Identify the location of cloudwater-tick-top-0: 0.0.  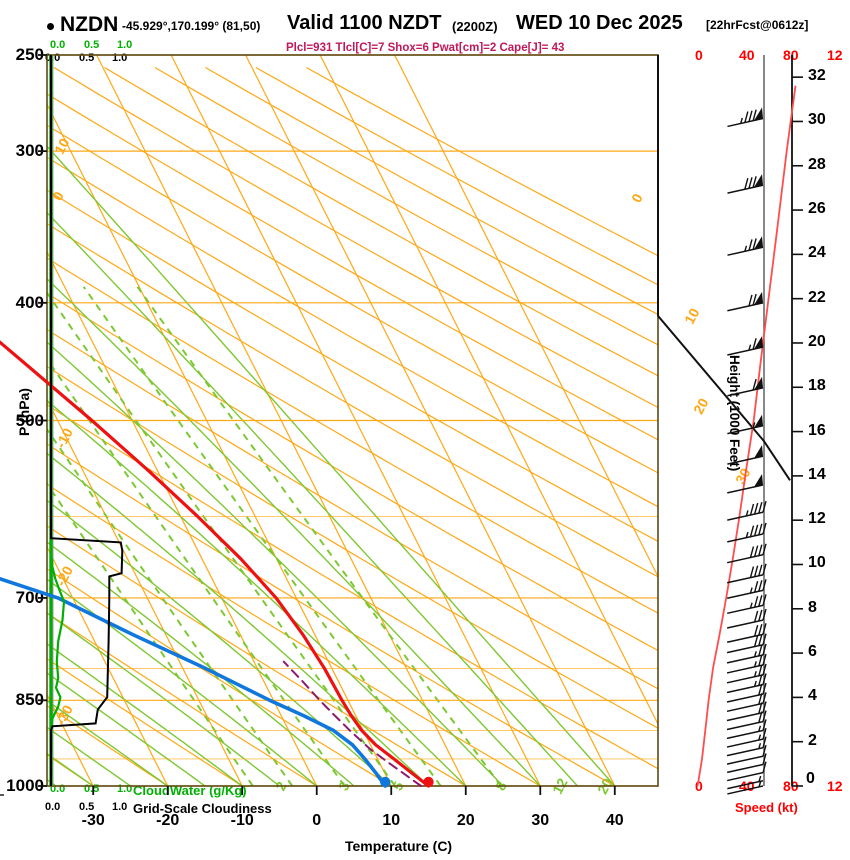
(58, 45).